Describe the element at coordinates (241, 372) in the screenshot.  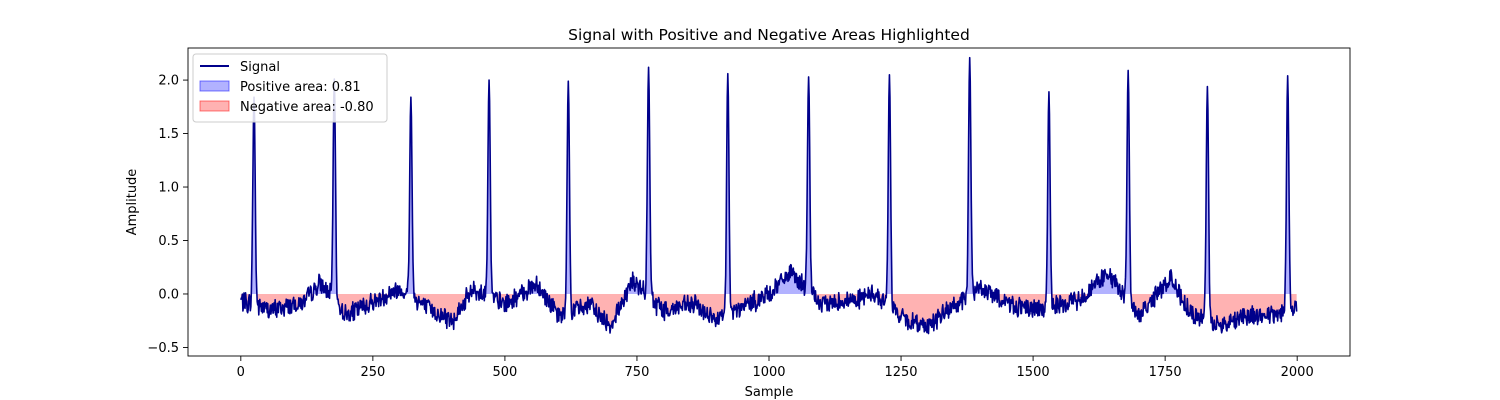
I see `x-tick-label: 0` at that location.